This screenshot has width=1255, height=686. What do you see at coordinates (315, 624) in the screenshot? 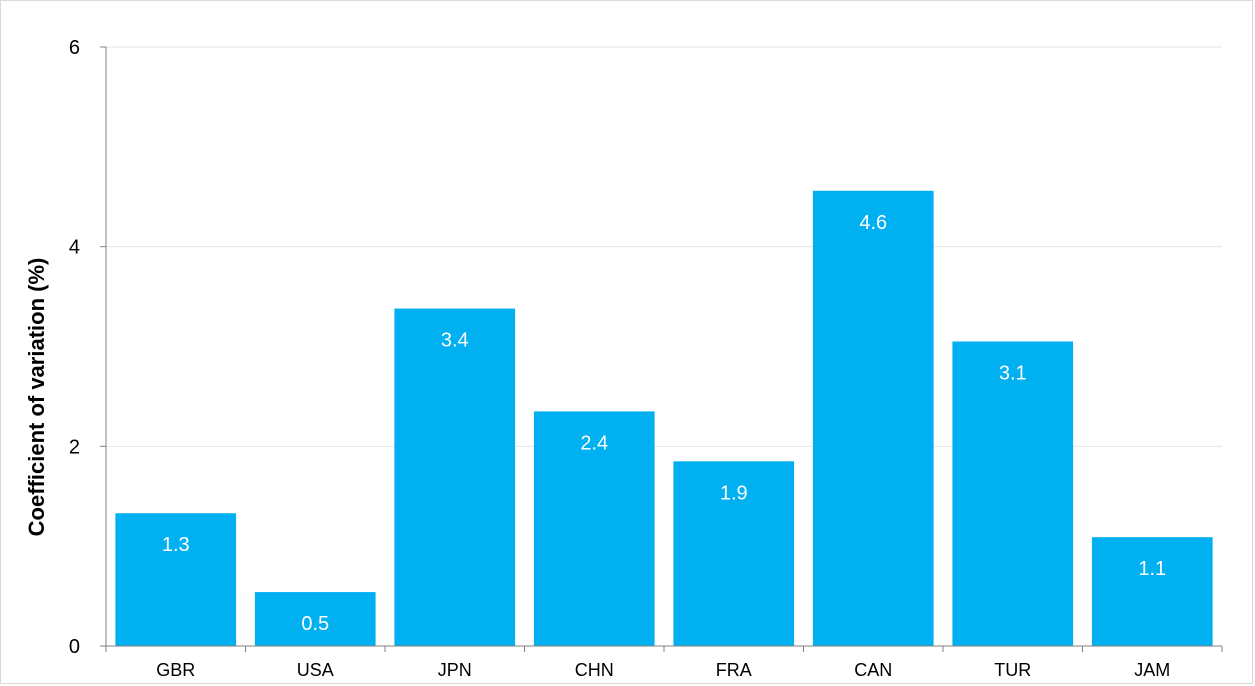
I see `data-label: 0.5` at bounding box center [315, 624].